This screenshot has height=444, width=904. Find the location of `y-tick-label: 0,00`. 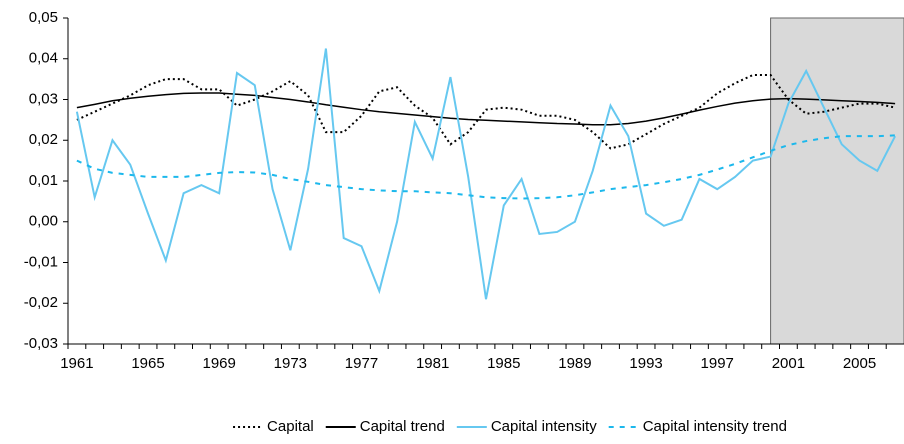

y-tick-label: 0,00 is located at coordinates (43, 221).